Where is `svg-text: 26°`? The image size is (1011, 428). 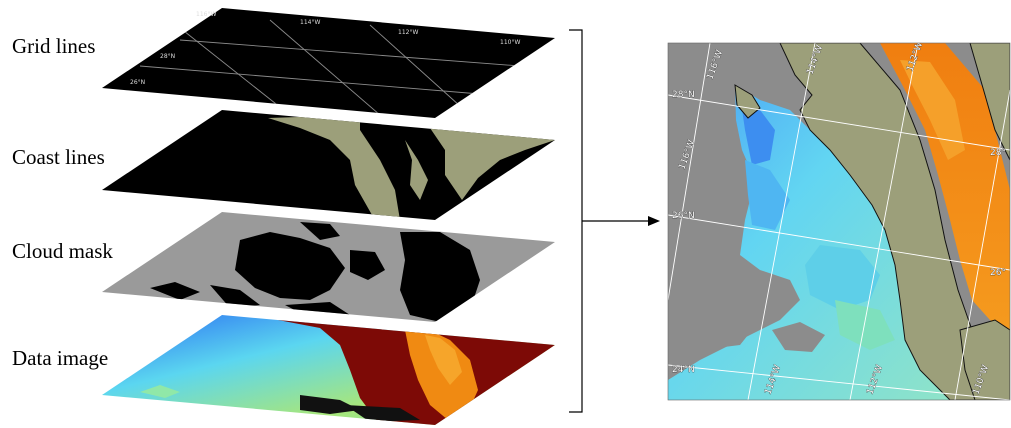
svg-text: 26° is located at coordinates (998, 273).